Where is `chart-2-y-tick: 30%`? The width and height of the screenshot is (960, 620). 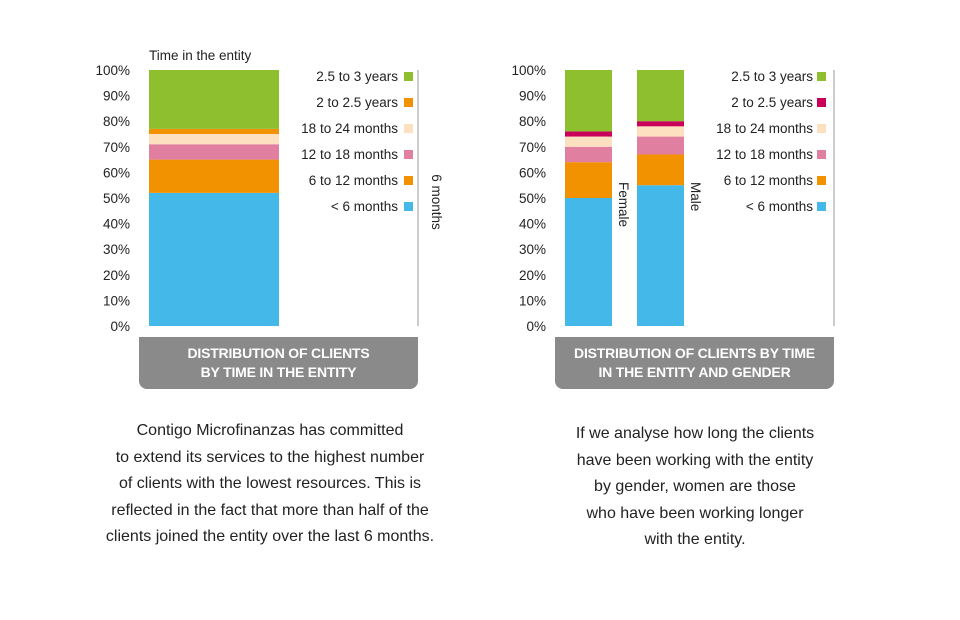
chart-2-y-tick: 30% is located at coordinates (532, 249).